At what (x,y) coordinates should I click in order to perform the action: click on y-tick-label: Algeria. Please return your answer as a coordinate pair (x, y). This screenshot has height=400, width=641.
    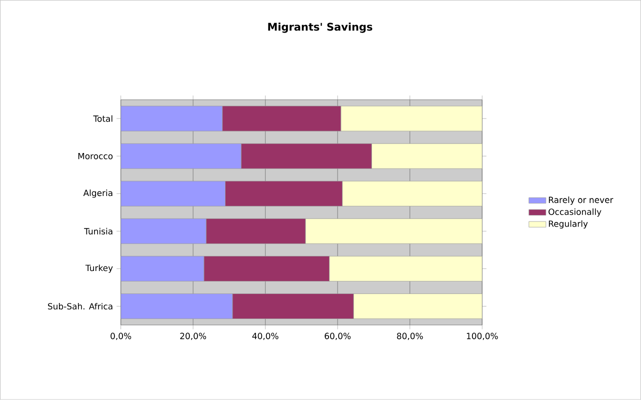
    Looking at the image, I should click on (97, 194).